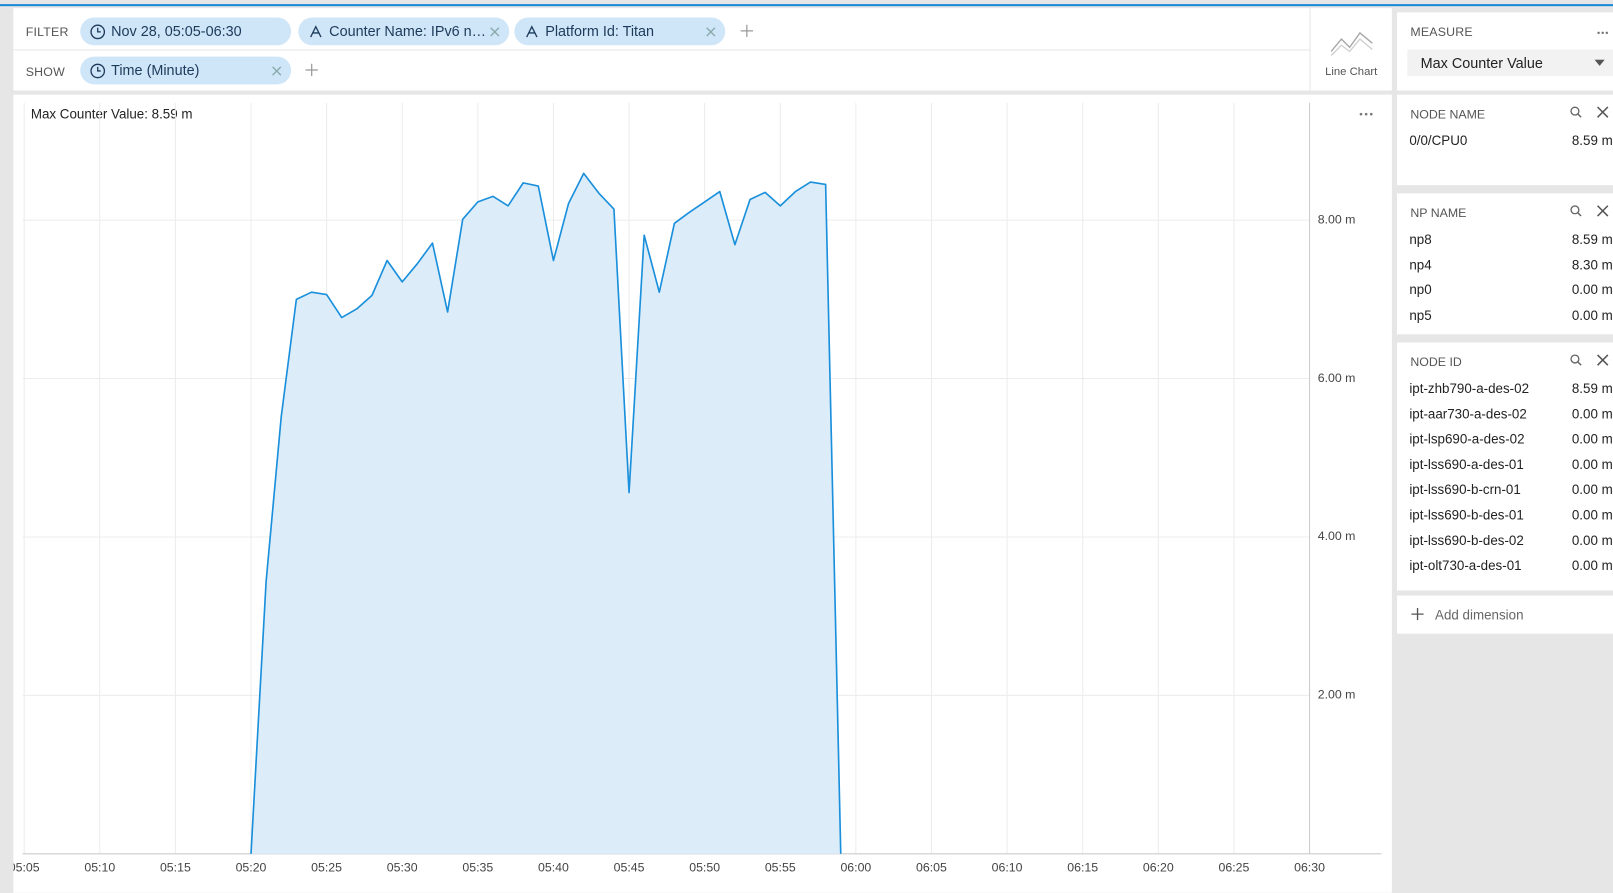 This screenshot has height=893, width=1613. I want to click on add-dimension: Add dimension, so click(1504, 614).